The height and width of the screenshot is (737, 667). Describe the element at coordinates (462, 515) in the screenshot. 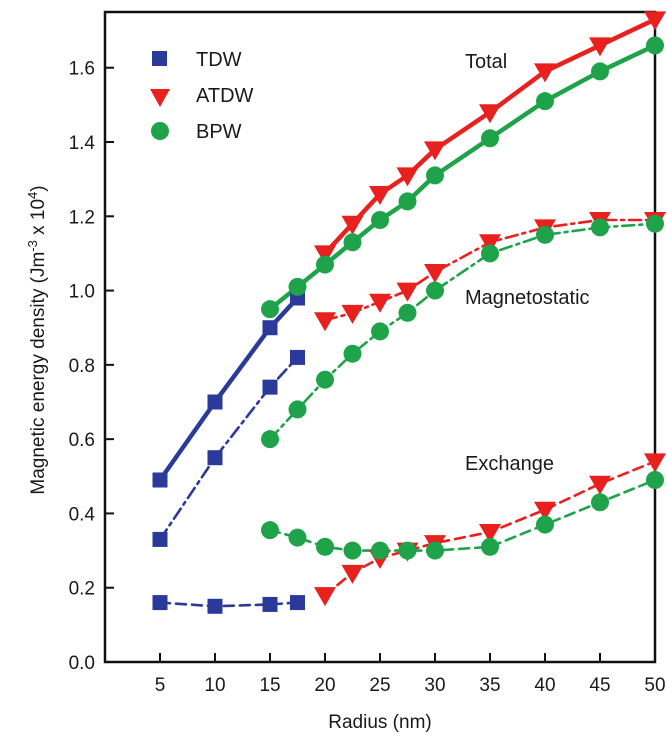

I see `series-line-bpw-exchange` at that location.